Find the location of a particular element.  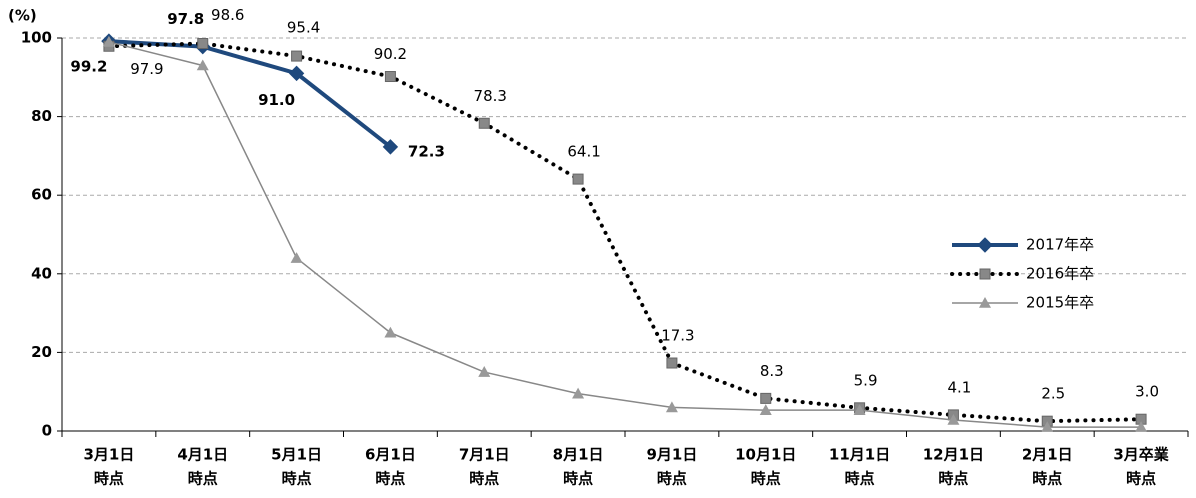

x-tick-label: 7月1日 is located at coordinates (484, 455).